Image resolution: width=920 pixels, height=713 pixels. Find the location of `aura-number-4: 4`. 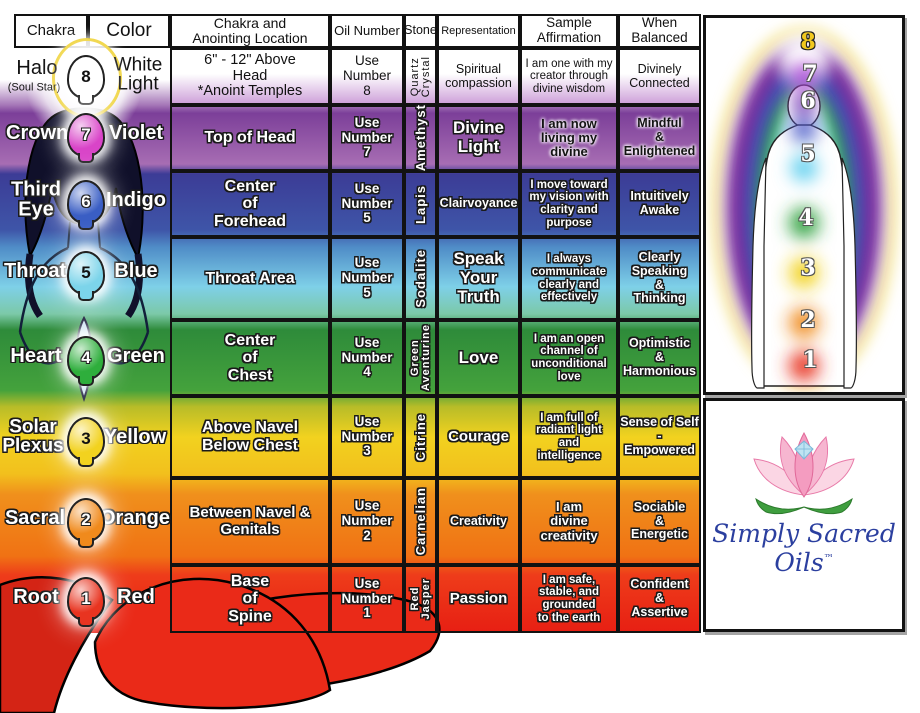

aura-number-4: 4 is located at coordinates (806, 218).